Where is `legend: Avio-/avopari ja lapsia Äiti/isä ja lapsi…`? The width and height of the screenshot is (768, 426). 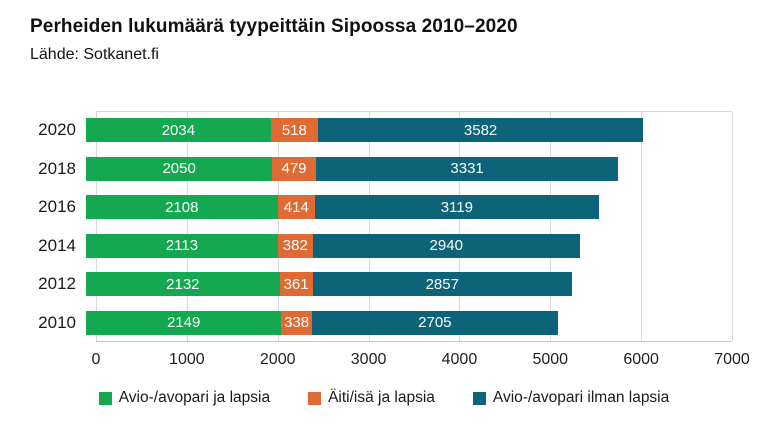 legend: Avio-/avopari ja lapsia Äiti/isä ja lapsi… is located at coordinates (384, 398).